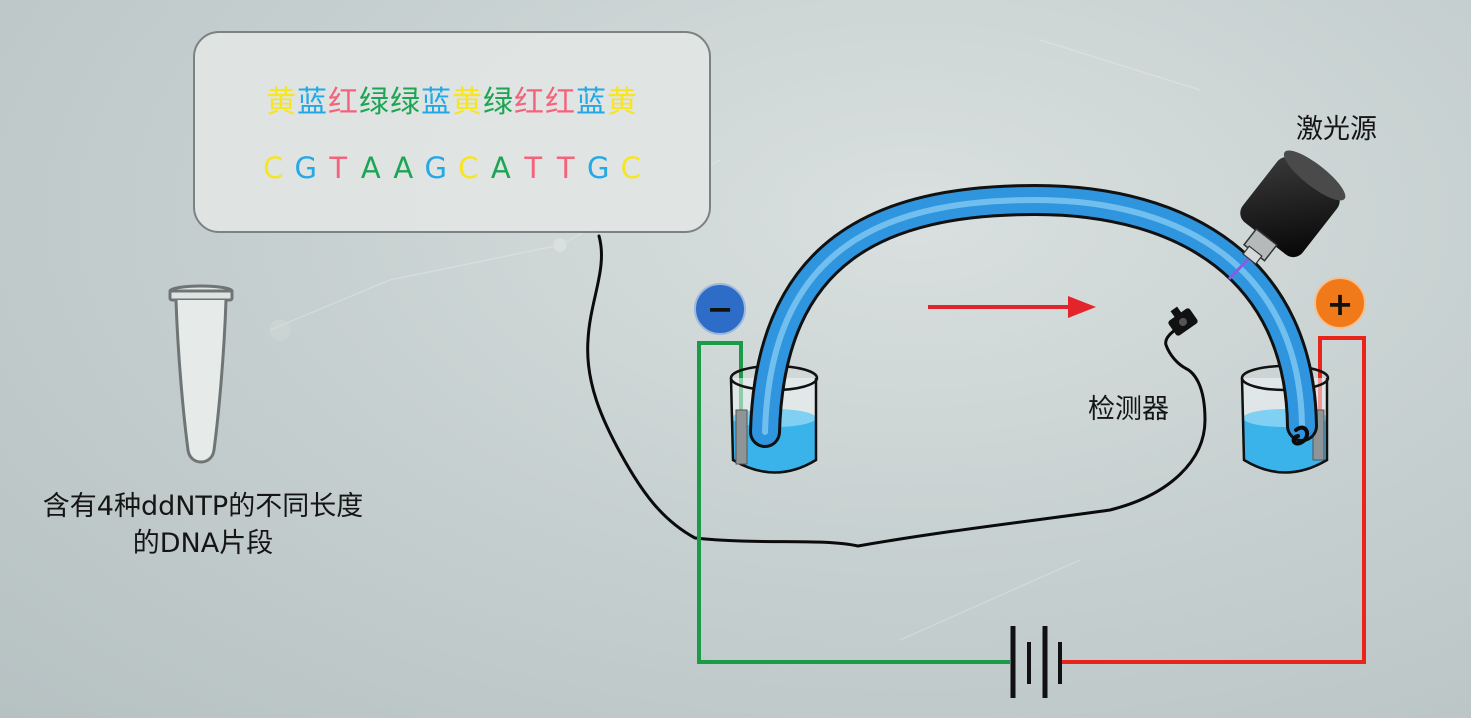 This screenshot has width=1471, height=718. What do you see at coordinates (1183, 321) in the screenshot?
I see `detector-device` at bounding box center [1183, 321].